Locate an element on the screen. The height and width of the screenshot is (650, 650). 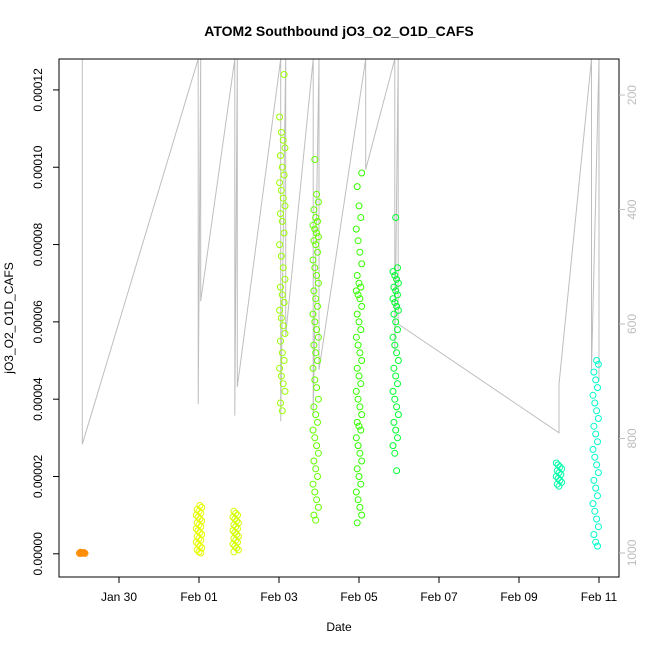
x-tick-label: Feb 11 is located at coordinates (599, 597).